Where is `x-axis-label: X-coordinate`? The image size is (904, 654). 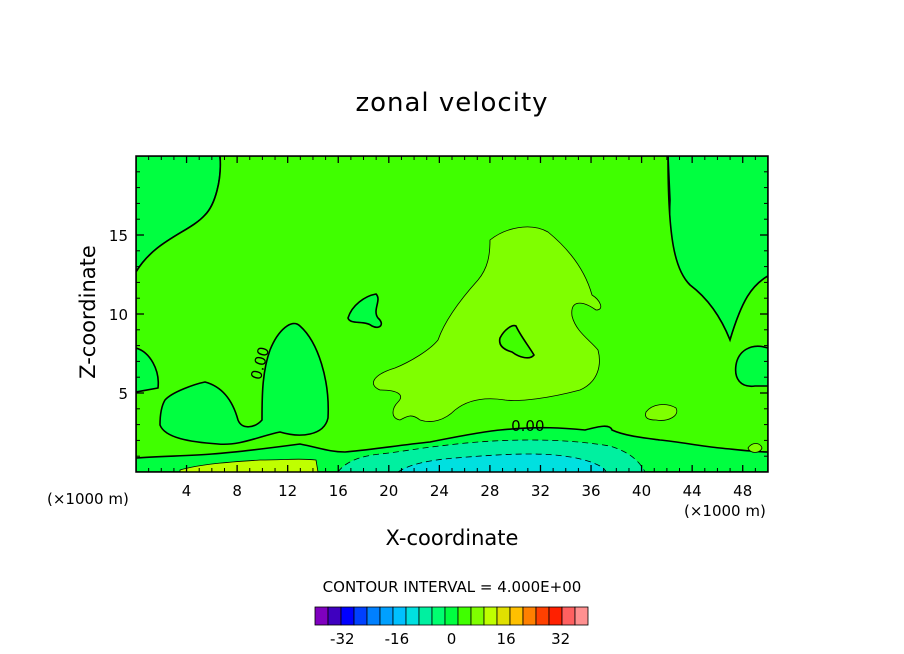 x-axis-label: X-coordinate is located at coordinates (452, 538).